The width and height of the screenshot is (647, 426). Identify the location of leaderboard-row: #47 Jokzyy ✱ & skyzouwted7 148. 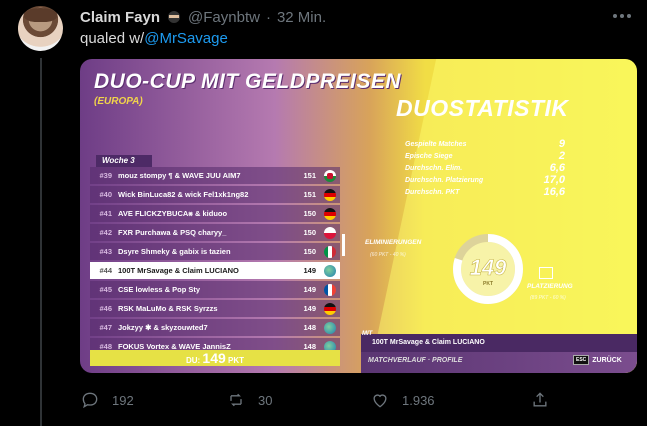
(215, 327).